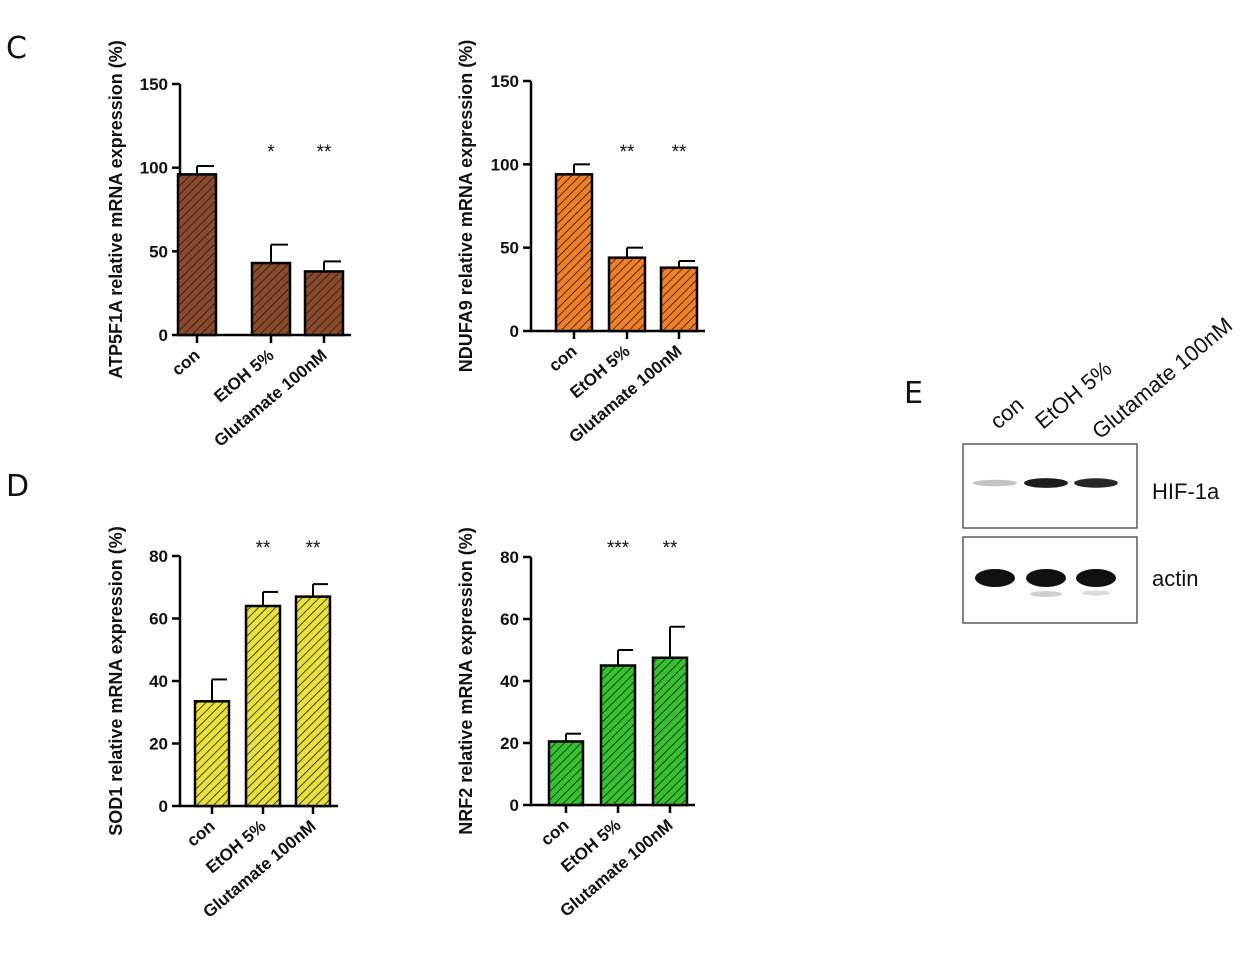 This screenshot has height=958, width=1249. I want to click on panel-label-c: C, so click(16, 48).